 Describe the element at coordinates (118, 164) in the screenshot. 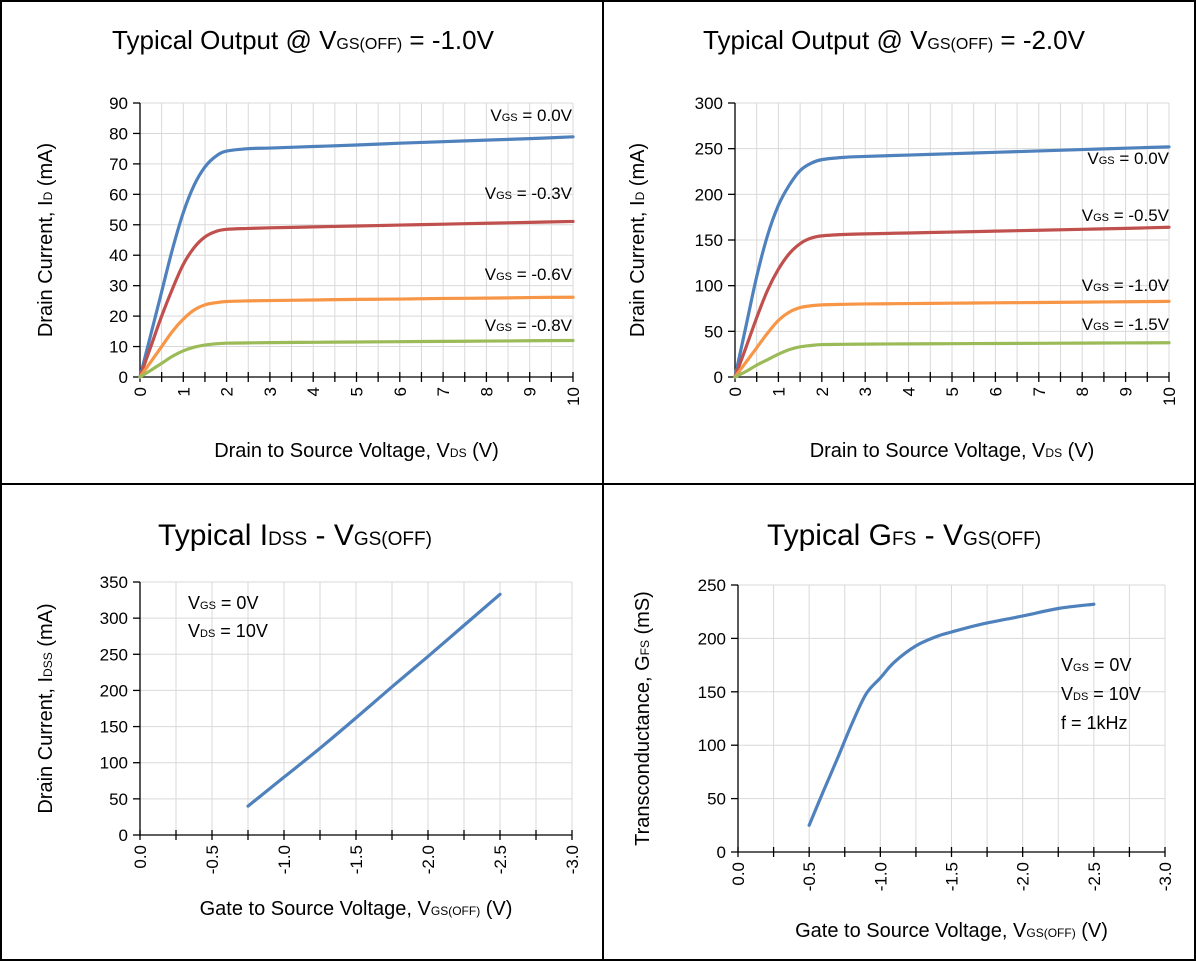

I see `y-tick-label: 70` at that location.